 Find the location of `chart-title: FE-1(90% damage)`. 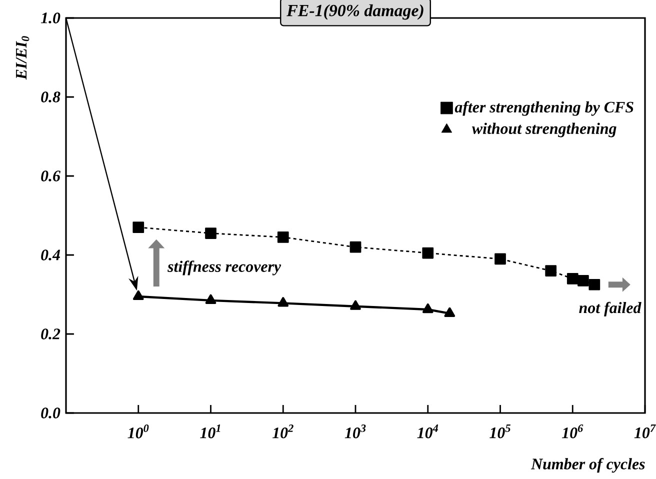

chart-title: FE-1(90% damage) is located at coordinates (355, 12).